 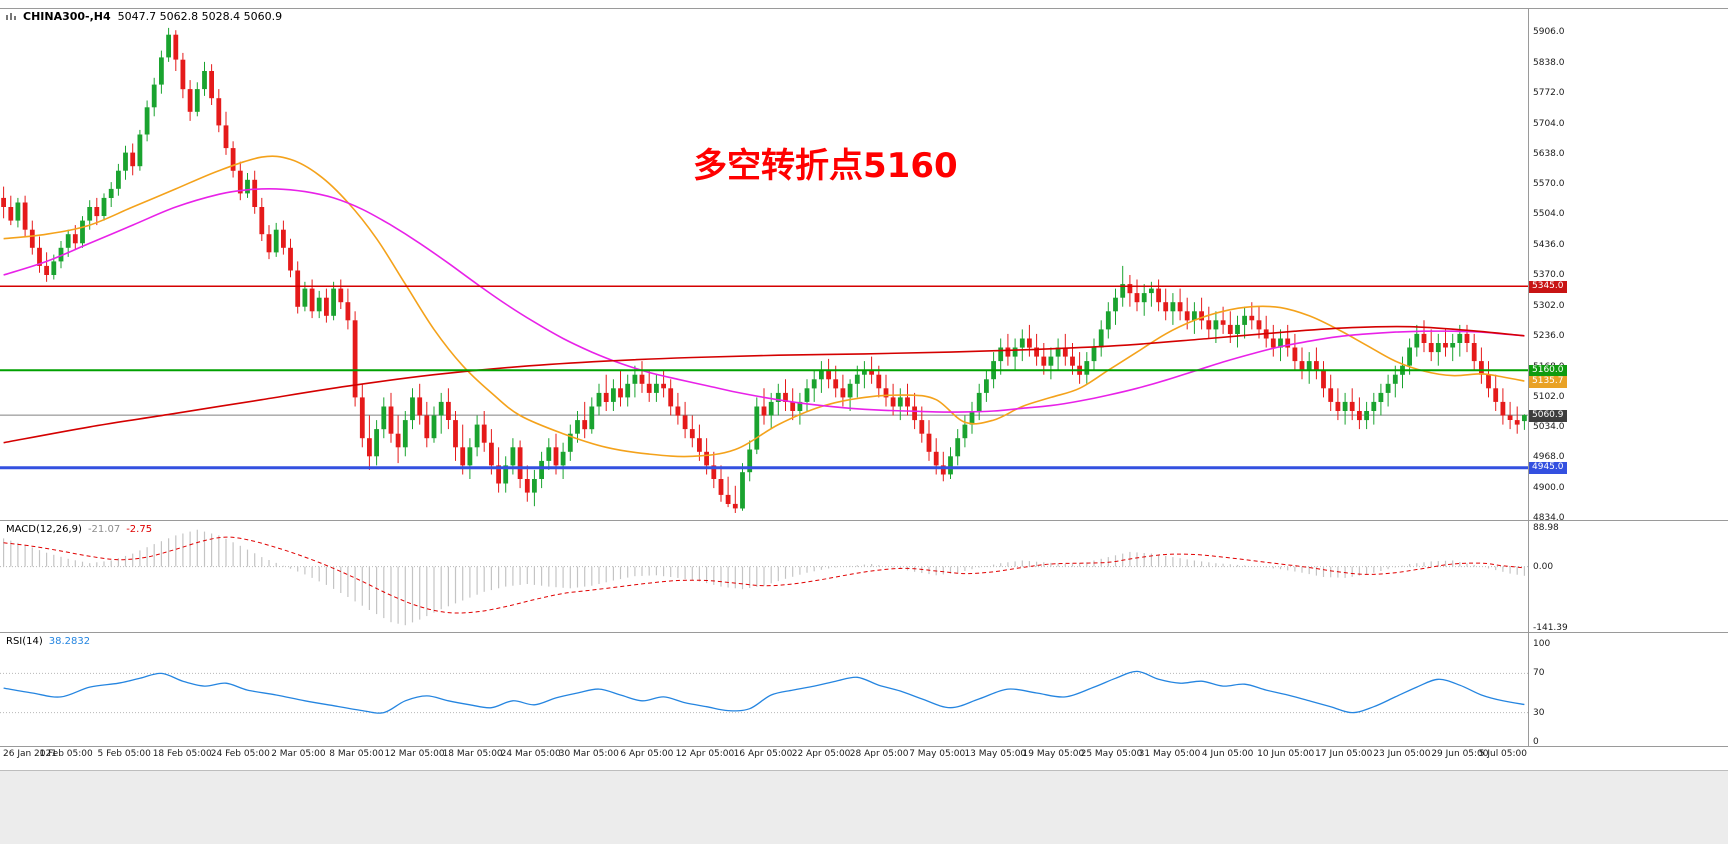 I want to click on footer-strip, so click(x=864, y=807).